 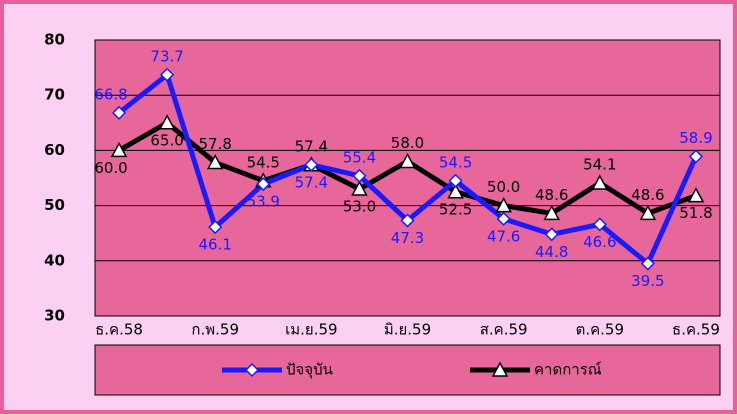 What do you see at coordinates (263, 202) in the screenshot?
I see `data-label: 53.9` at bounding box center [263, 202].